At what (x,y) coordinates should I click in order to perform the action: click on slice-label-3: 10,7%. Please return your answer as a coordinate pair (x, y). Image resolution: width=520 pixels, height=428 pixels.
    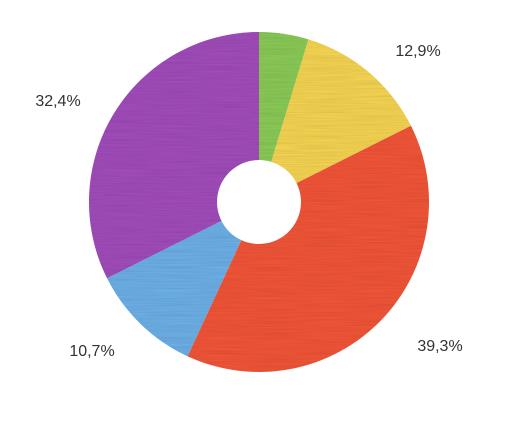
    Looking at the image, I should click on (91, 351).